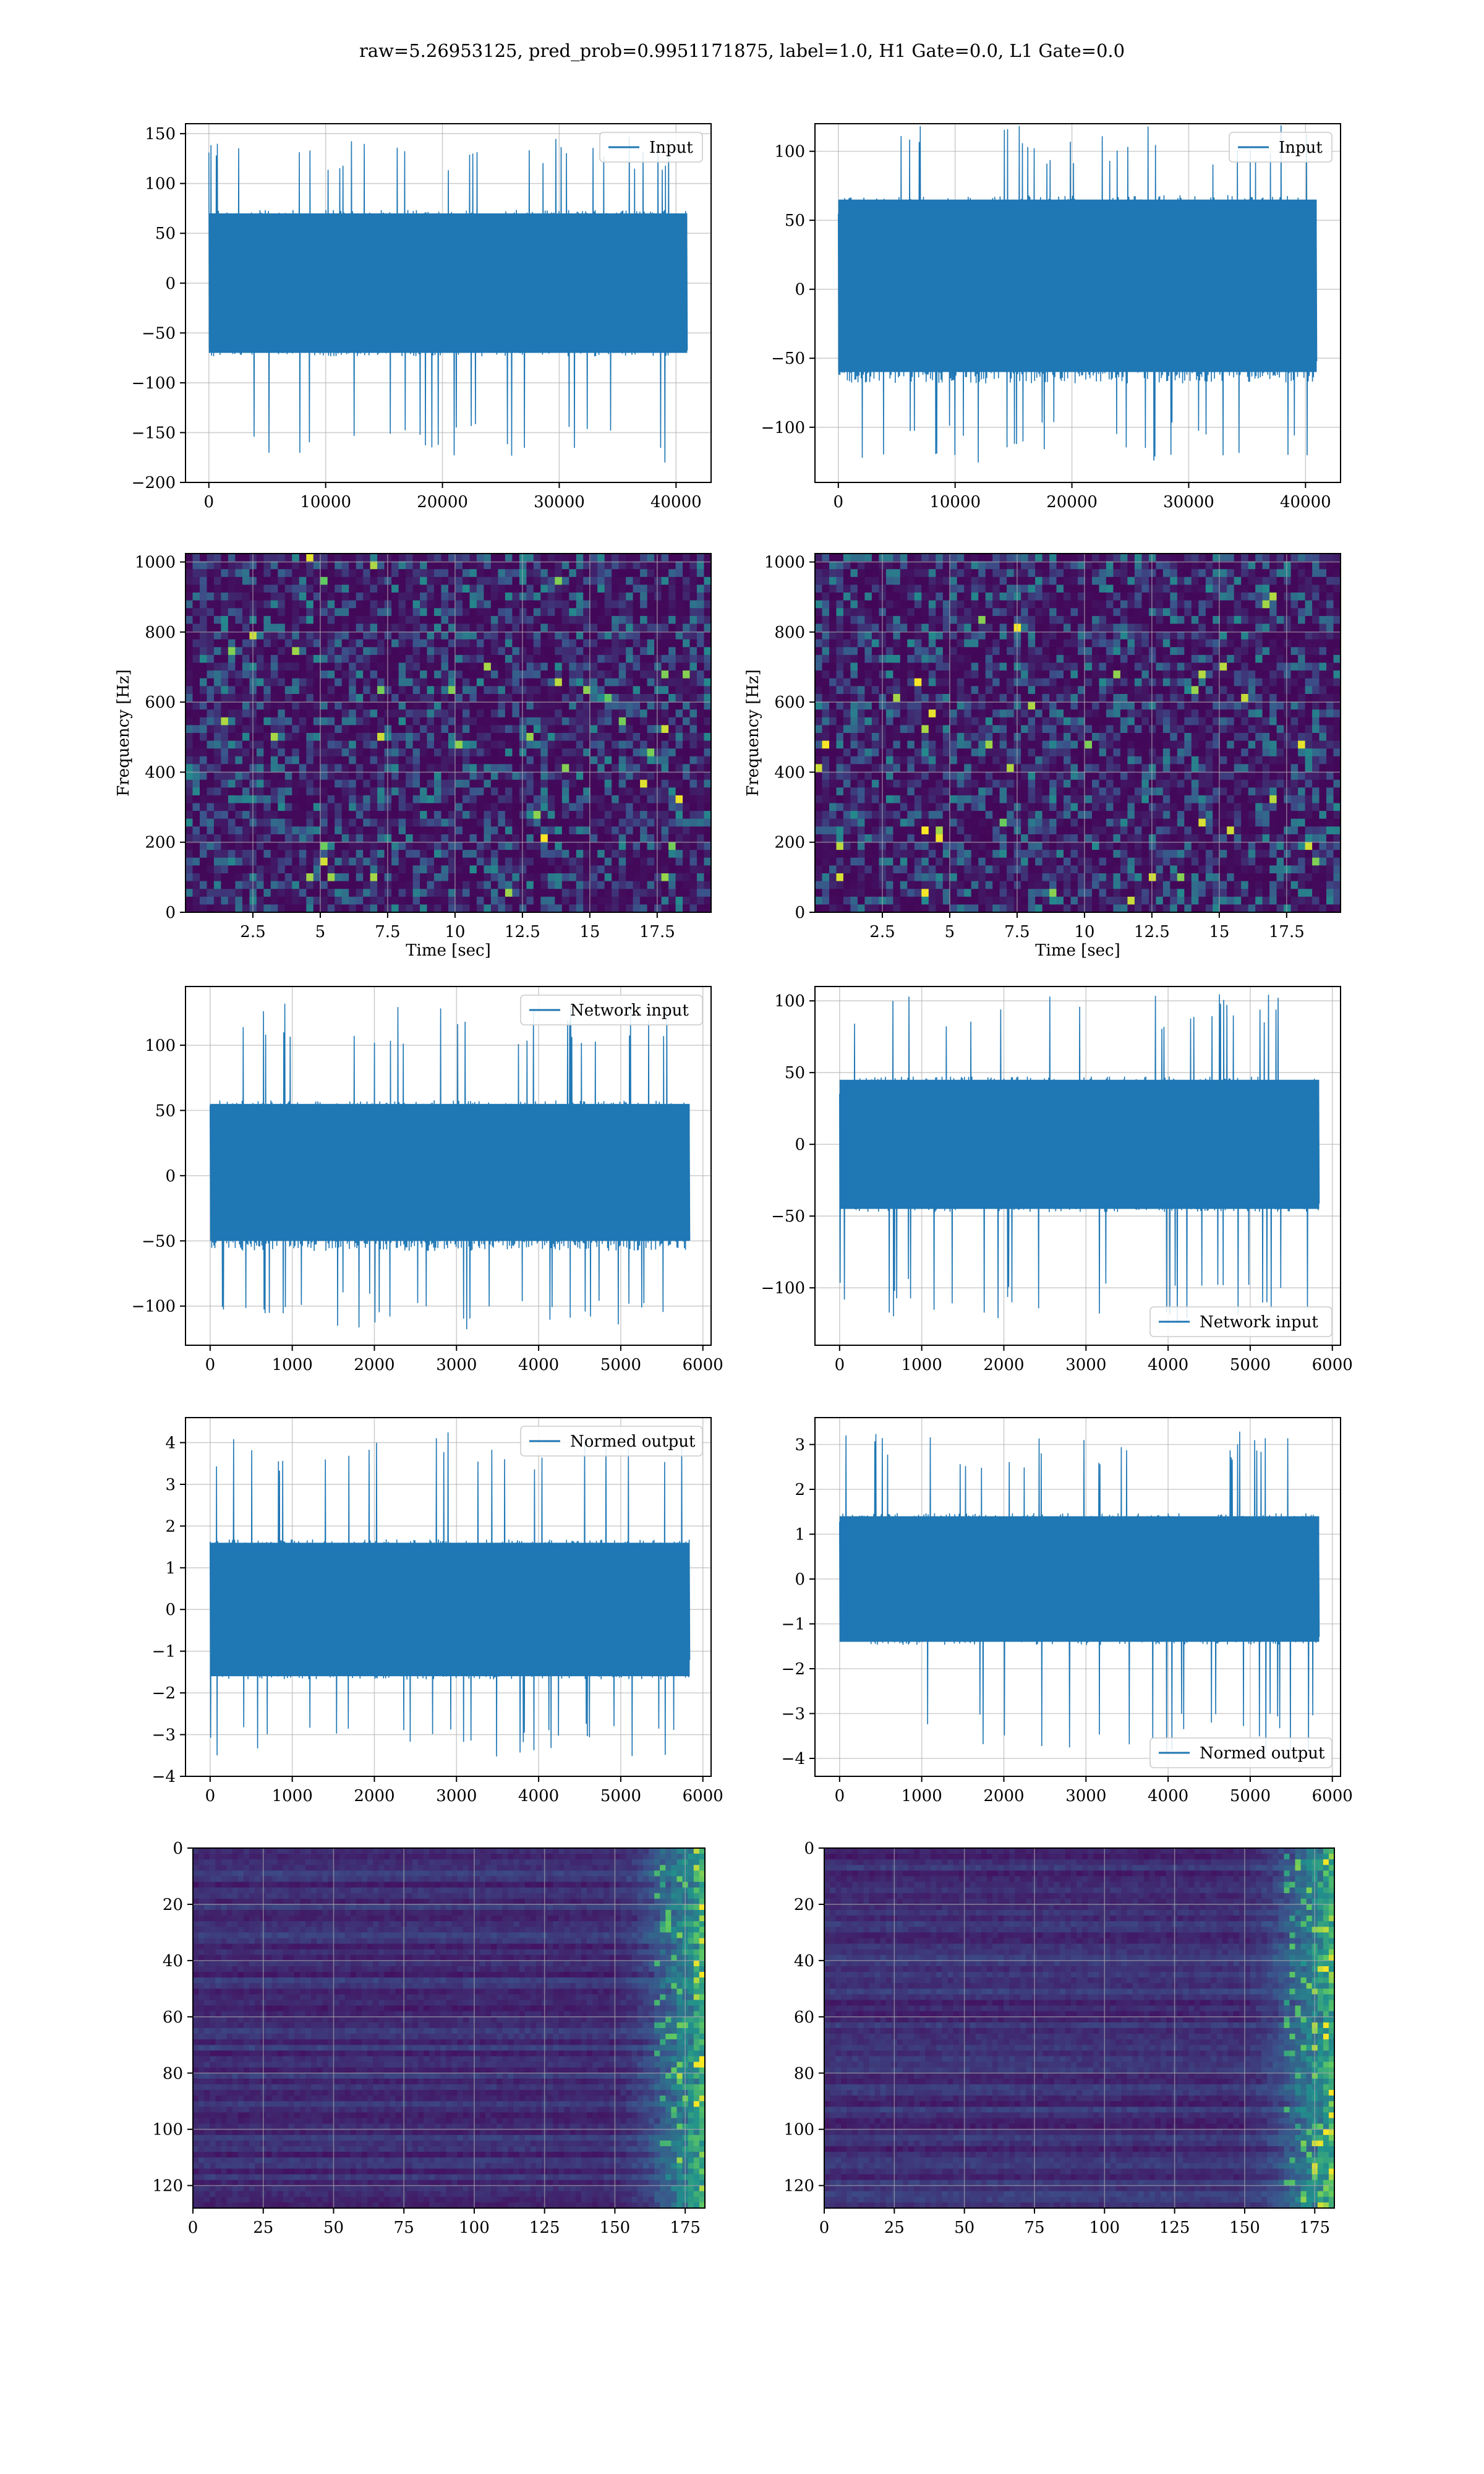 This screenshot has width=1484, height=2474. Describe the element at coordinates (160, 702) in the screenshot. I see `y-tick-label: 600` at that location.